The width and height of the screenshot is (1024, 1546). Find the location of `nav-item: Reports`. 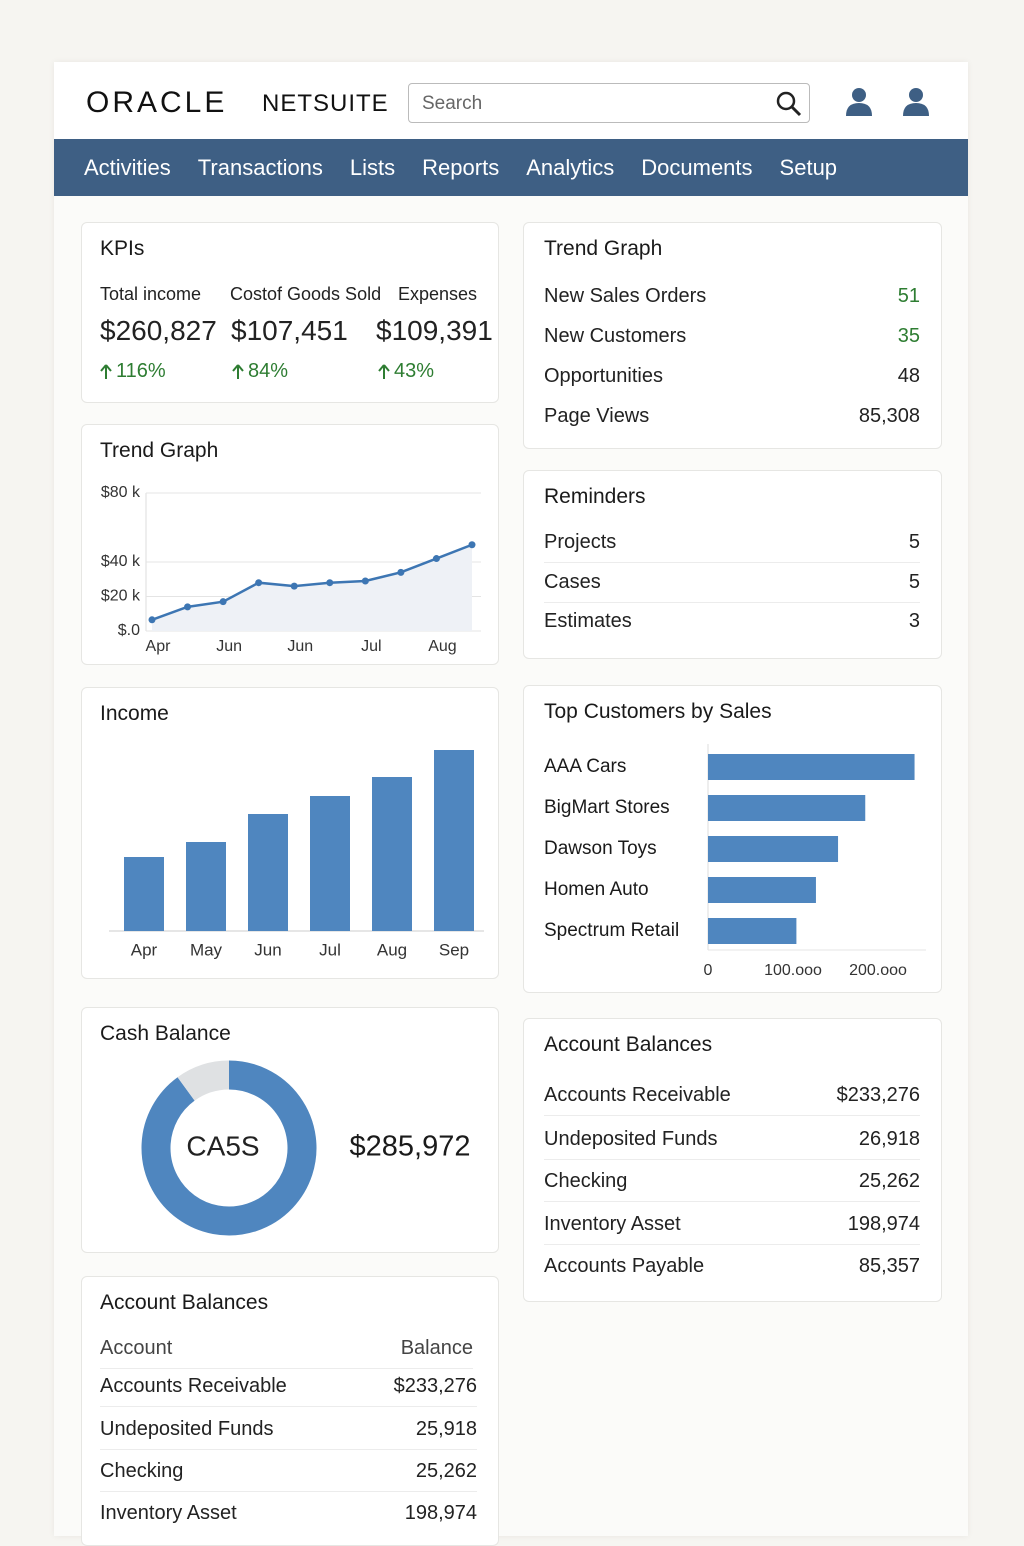

nav-item: Reports is located at coordinates (461, 167).